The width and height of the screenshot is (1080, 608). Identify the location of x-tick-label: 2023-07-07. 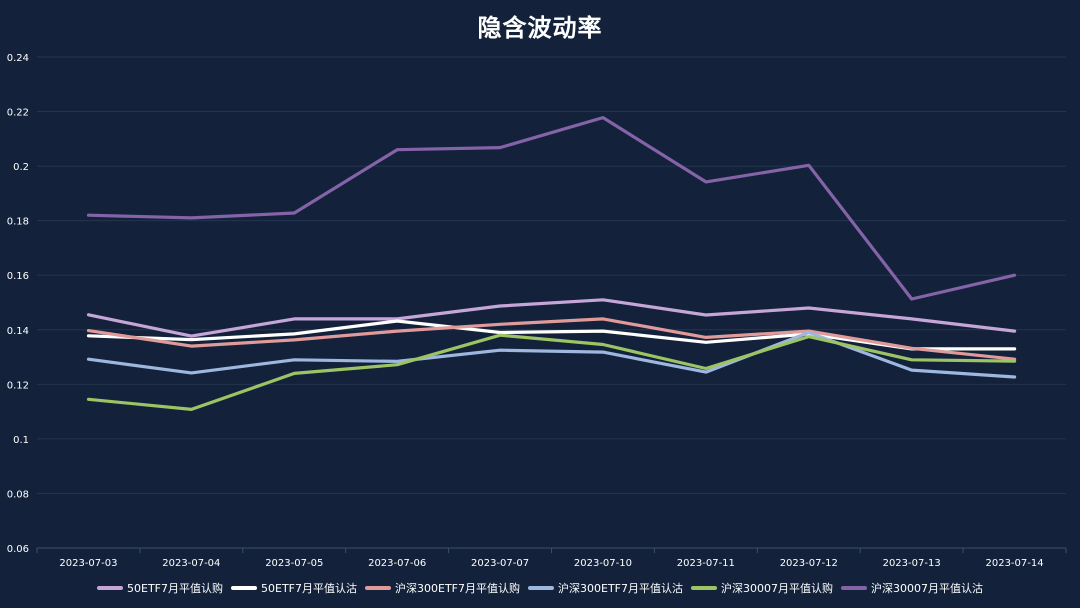
(500, 563).